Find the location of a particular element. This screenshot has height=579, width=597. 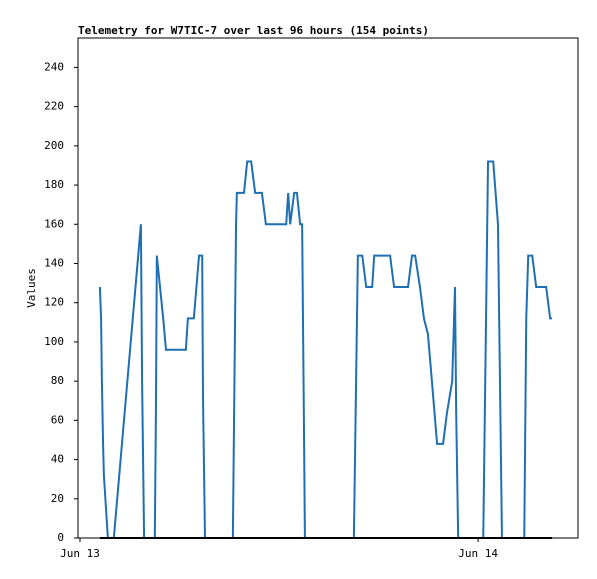

y-axis-label: Values is located at coordinates (31, 288).